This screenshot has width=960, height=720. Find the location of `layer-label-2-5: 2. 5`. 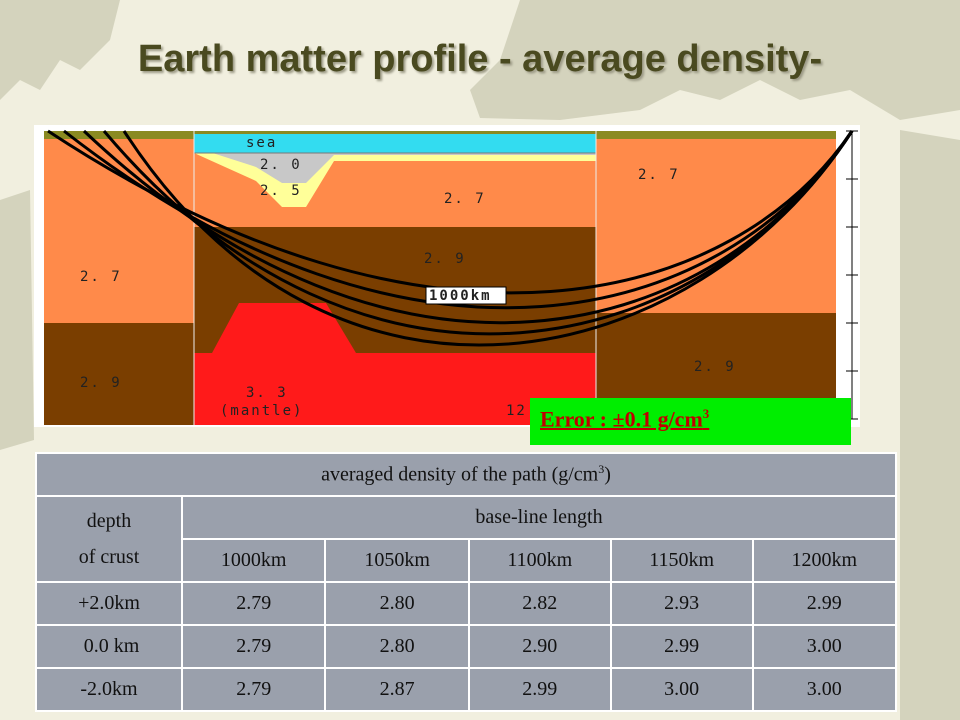

layer-label-2-5: 2. 5 is located at coordinates (281, 191).